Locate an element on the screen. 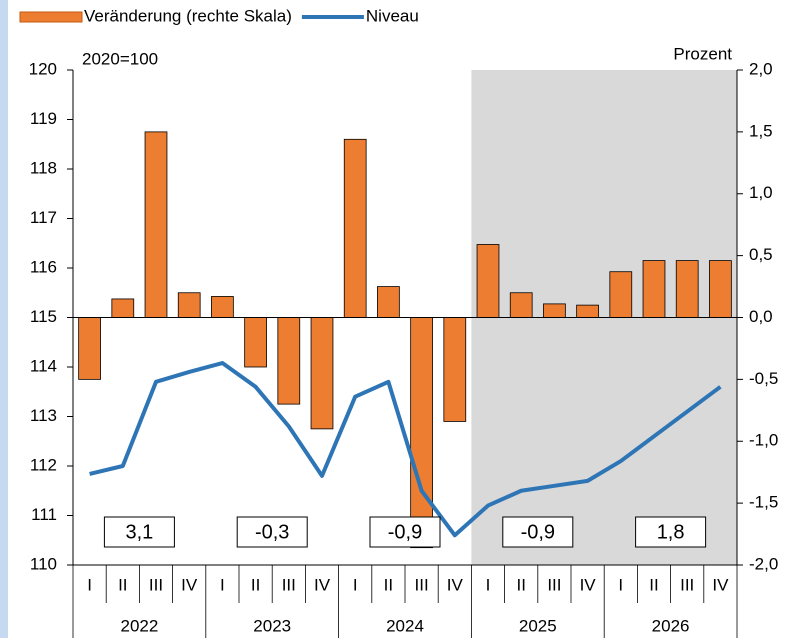 The width and height of the screenshot is (811, 638). y-tick-label: 112 is located at coordinates (43, 464).